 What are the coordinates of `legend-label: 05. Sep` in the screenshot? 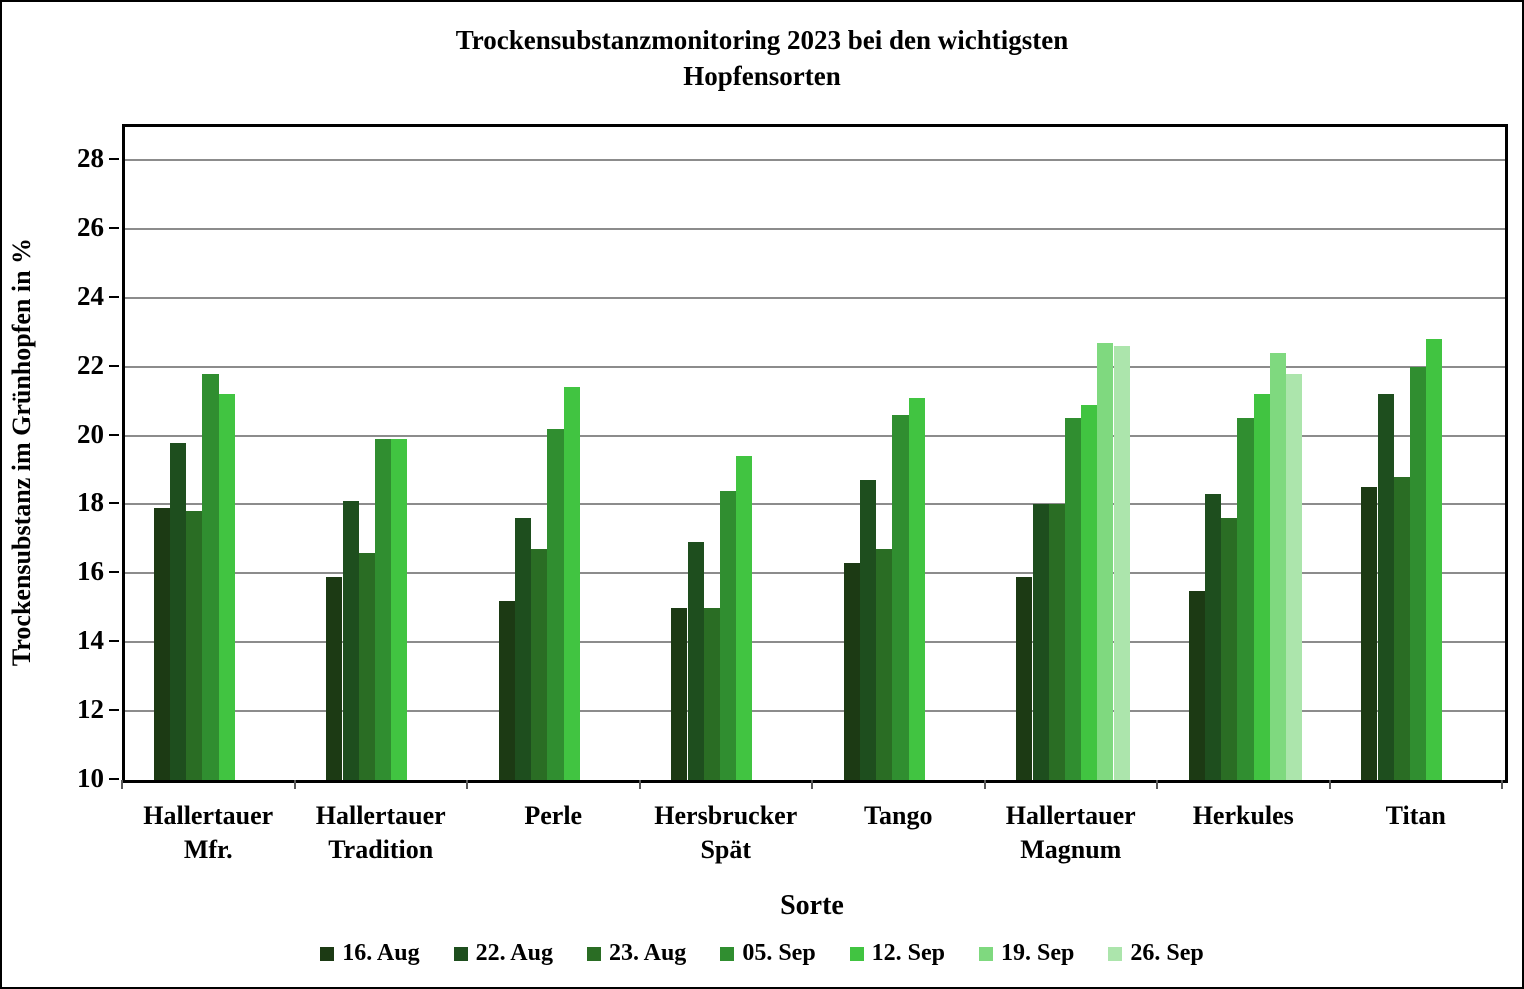 It's located at (779, 953).